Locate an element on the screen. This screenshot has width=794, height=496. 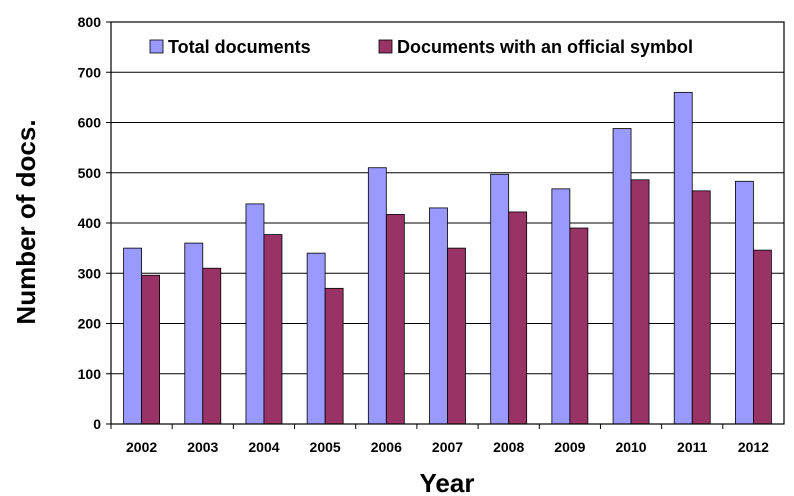
x-tick-label: 2007 is located at coordinates (447, 447).